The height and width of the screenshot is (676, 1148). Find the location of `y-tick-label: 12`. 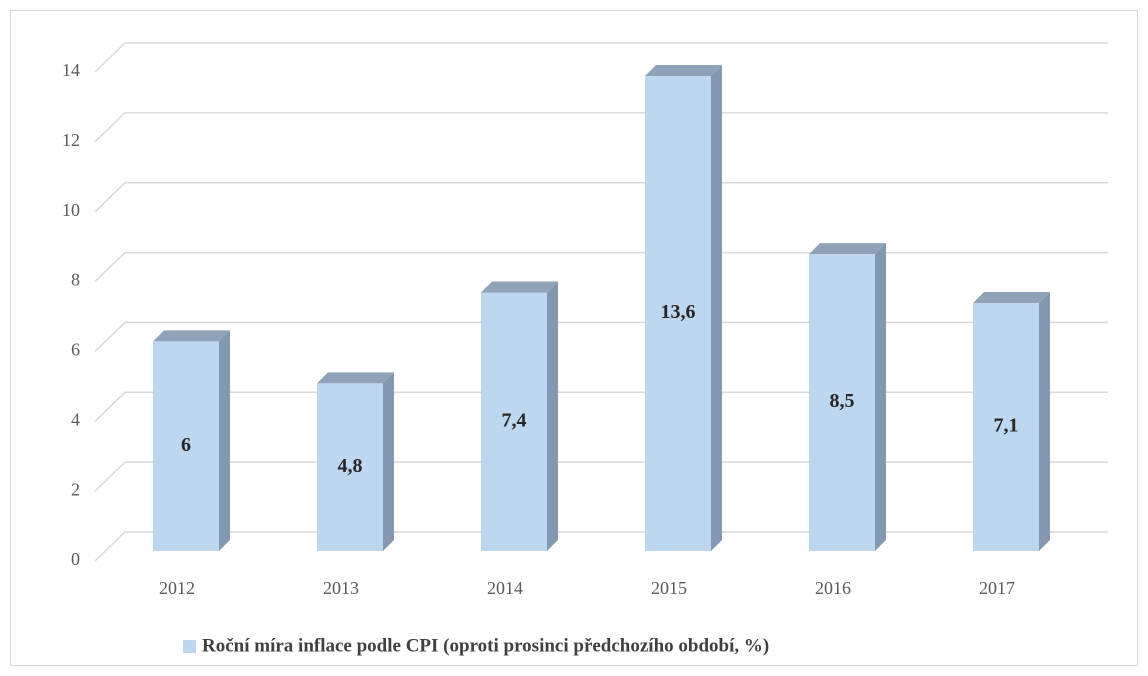

y-tick-label: 12 is located at coordinates (71, 140).